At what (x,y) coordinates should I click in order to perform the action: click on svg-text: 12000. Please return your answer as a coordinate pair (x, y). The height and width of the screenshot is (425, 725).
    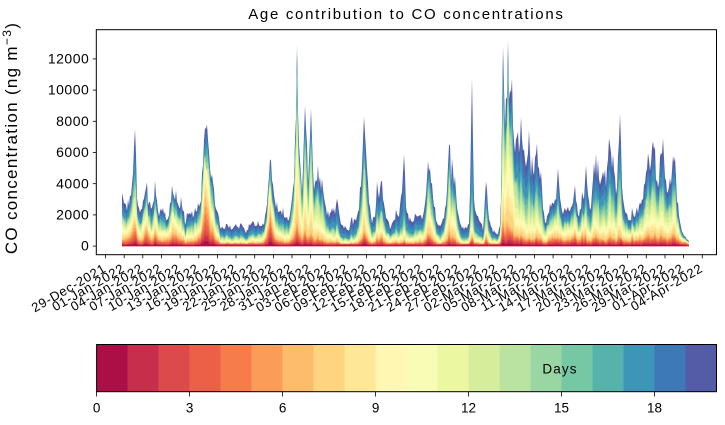
    Looking at the image, I should click on (68, 59).